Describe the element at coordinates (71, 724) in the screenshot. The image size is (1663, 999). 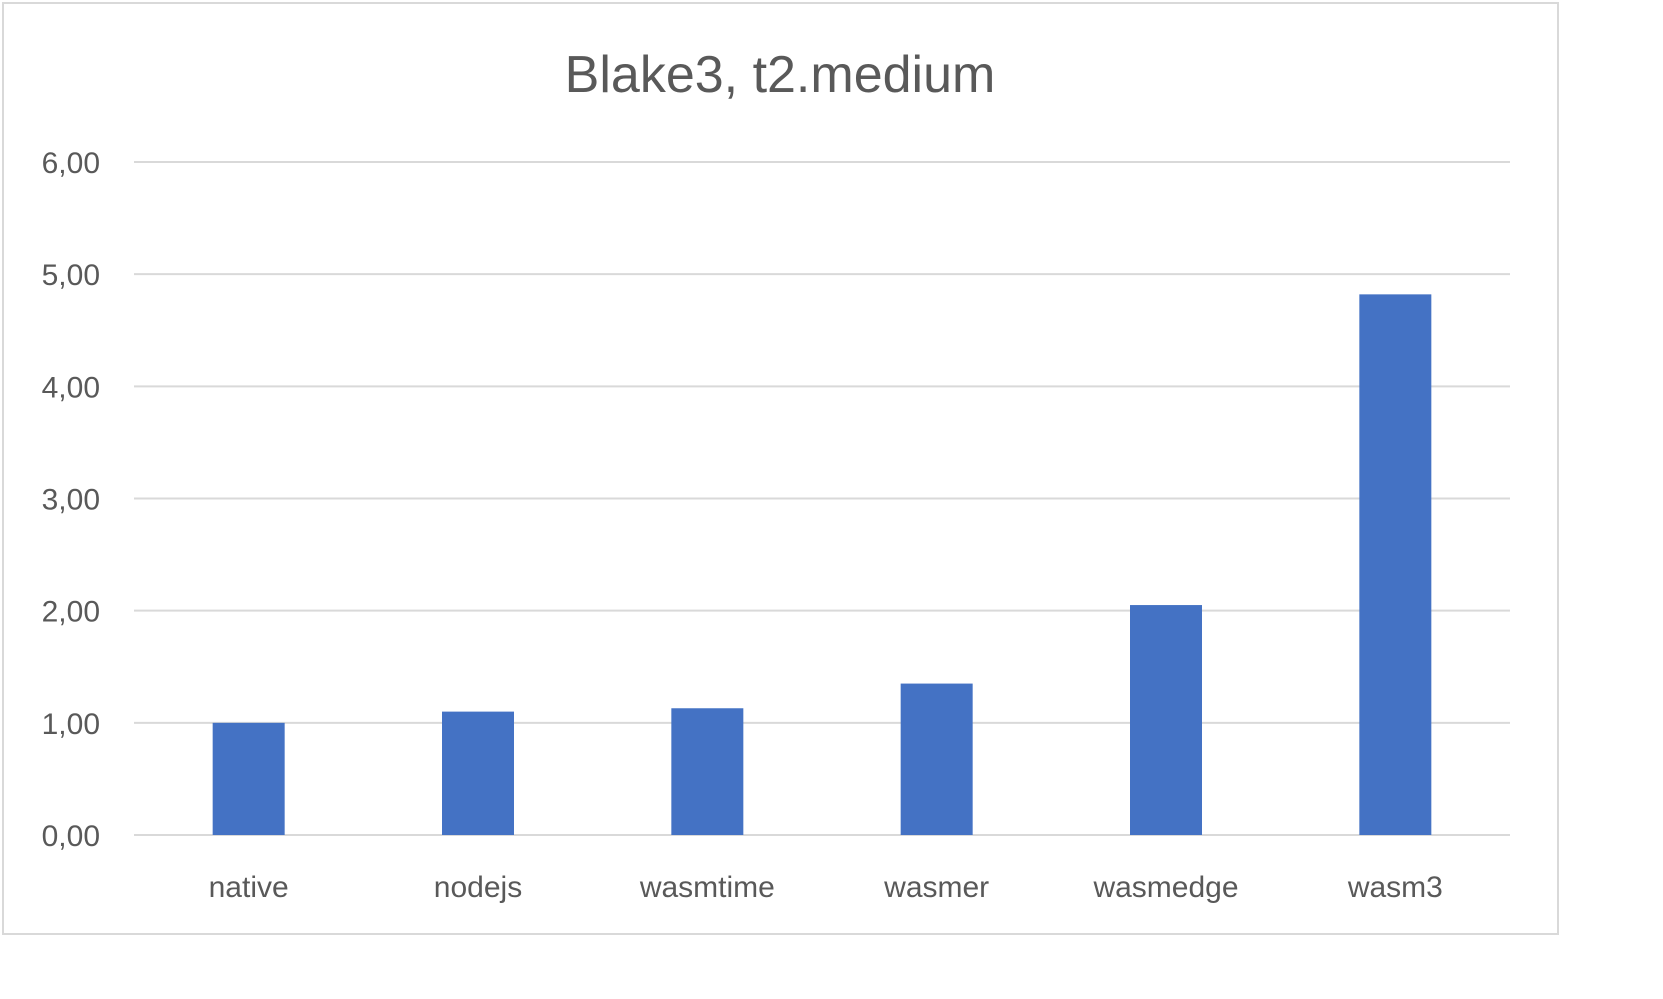
I see `y-tick-label: 1,00` at that location.